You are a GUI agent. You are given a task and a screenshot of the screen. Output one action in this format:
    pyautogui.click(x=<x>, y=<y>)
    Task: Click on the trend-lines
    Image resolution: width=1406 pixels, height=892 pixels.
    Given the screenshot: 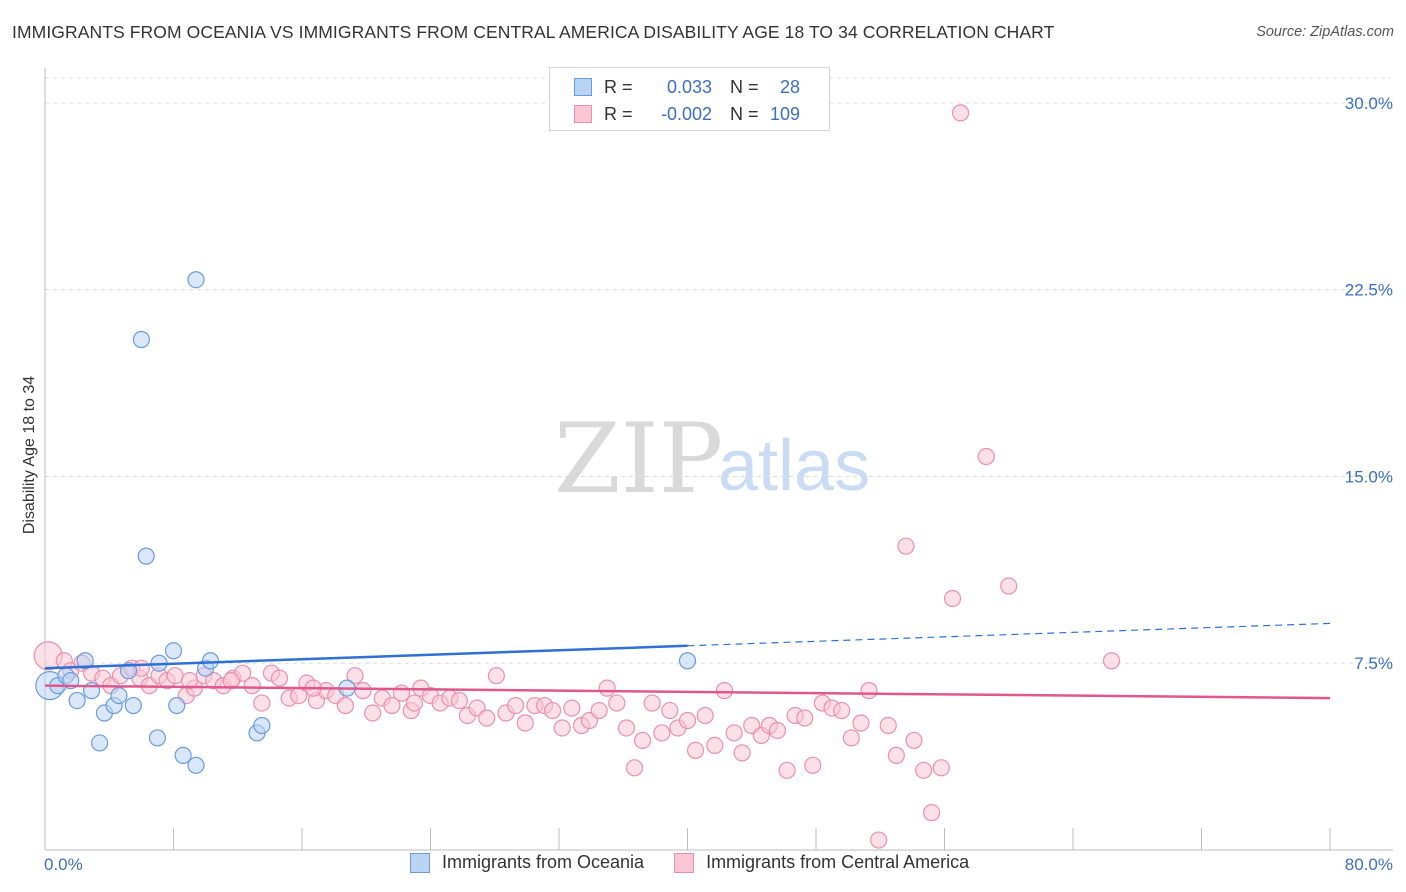 What is the action you would take?
    pyautogui.click(x=687, y=661)
    